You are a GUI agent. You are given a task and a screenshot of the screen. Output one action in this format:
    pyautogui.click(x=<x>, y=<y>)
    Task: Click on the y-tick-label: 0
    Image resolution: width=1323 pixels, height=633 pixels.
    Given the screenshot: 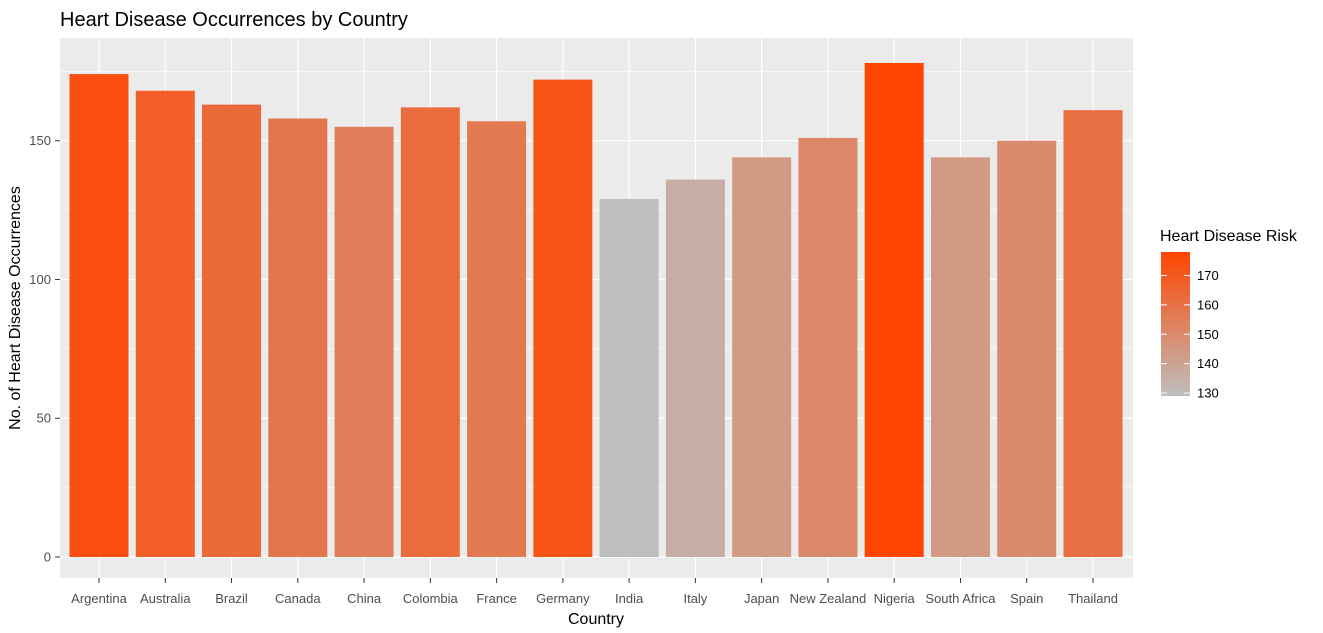 What is the action you would take?
    pyautogui.click(x=47, y=557)
    